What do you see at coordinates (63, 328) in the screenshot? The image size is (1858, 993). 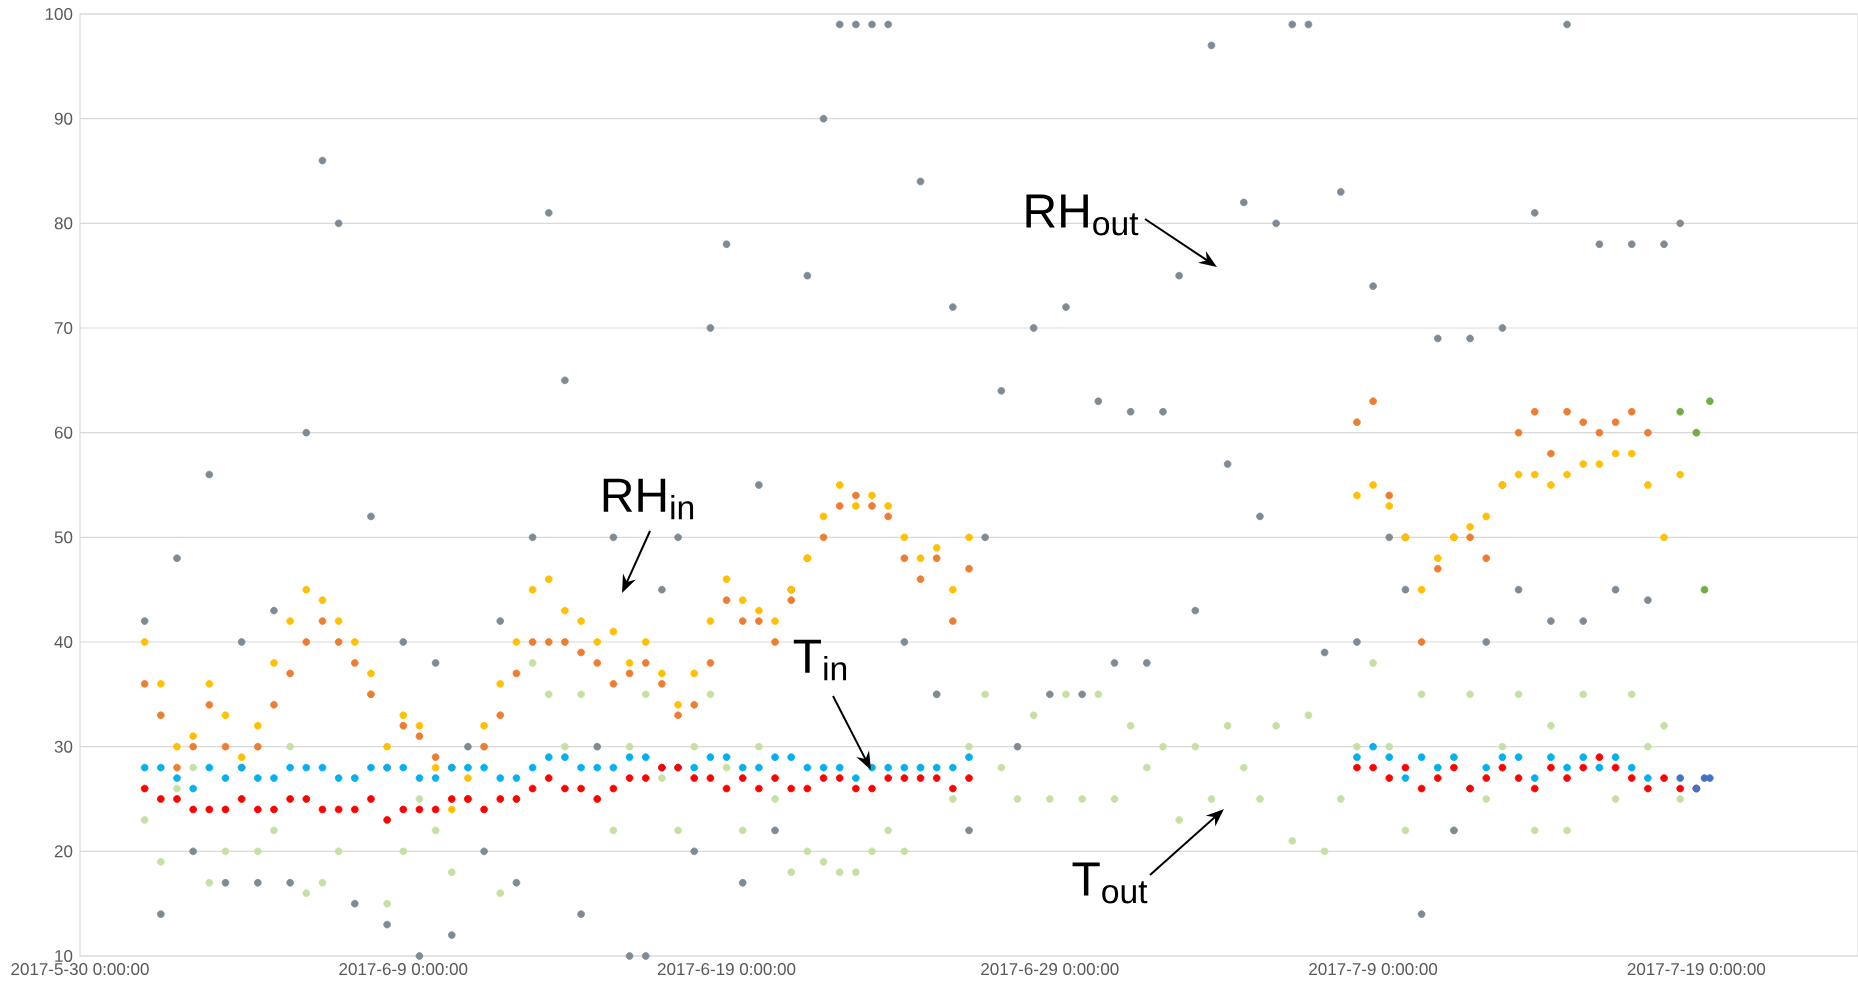 I see `y-tick-label: 70` at bounding box center [63, 328].